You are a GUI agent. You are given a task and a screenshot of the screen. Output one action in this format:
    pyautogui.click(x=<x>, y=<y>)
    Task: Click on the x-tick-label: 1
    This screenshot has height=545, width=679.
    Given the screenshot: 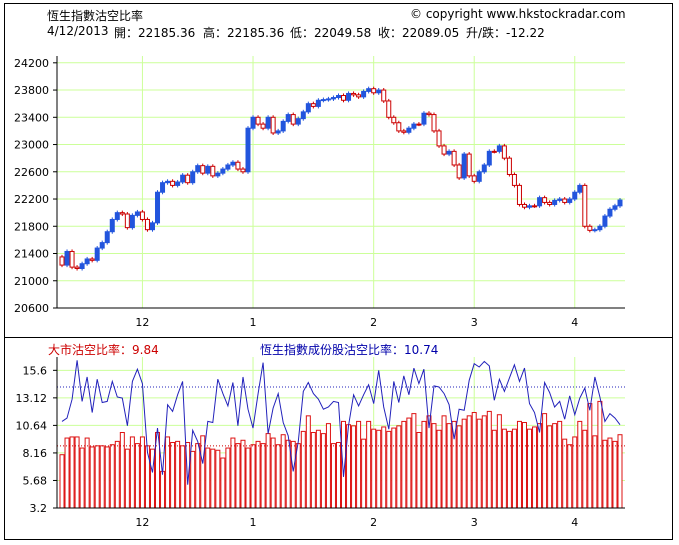 What is the action you would take?
    pyautogui.click(x=253, y=322)
    